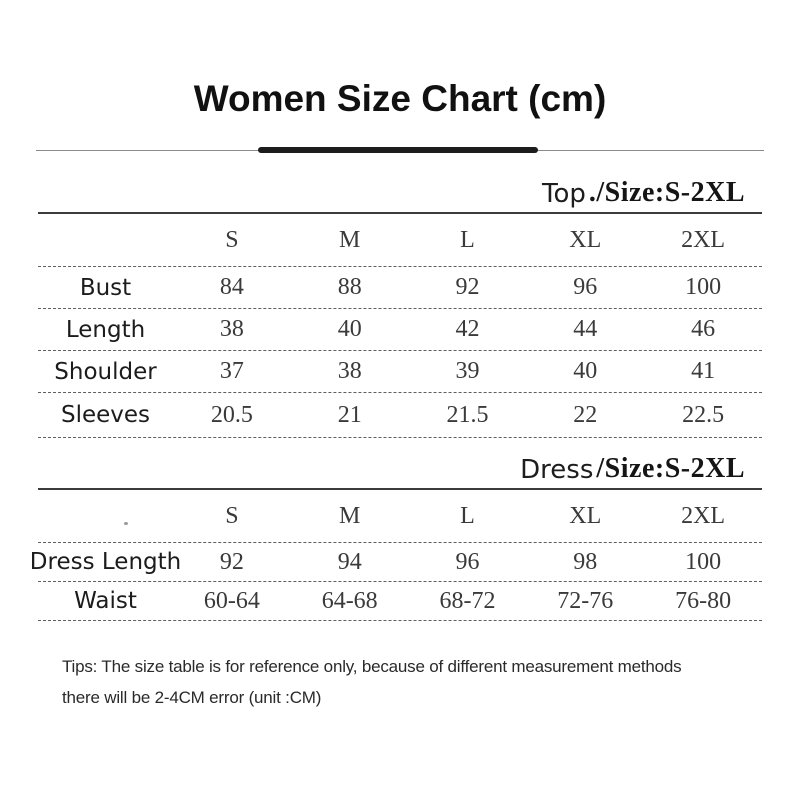  I want to click on title-underline-accent-bar, so click(398, 150).